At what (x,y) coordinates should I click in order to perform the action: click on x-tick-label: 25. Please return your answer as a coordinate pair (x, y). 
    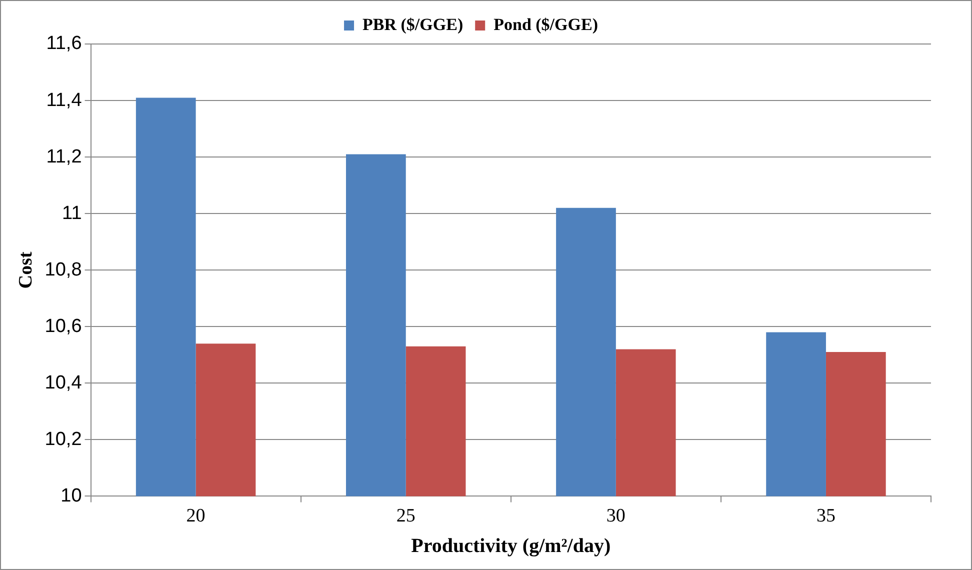
    Looking at the image, I should click on (406, 516).